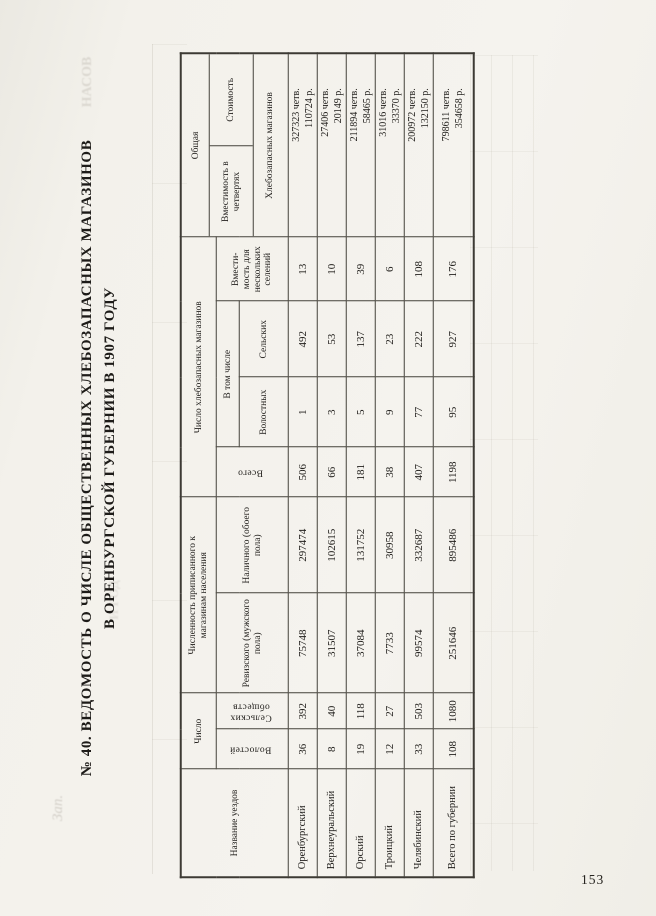 This screenshot has width=656, height=916. What do you see at coordinates (303, 749) in the screenshot?
I see `cell-volostey: 36` at bounding box center [303, 749].